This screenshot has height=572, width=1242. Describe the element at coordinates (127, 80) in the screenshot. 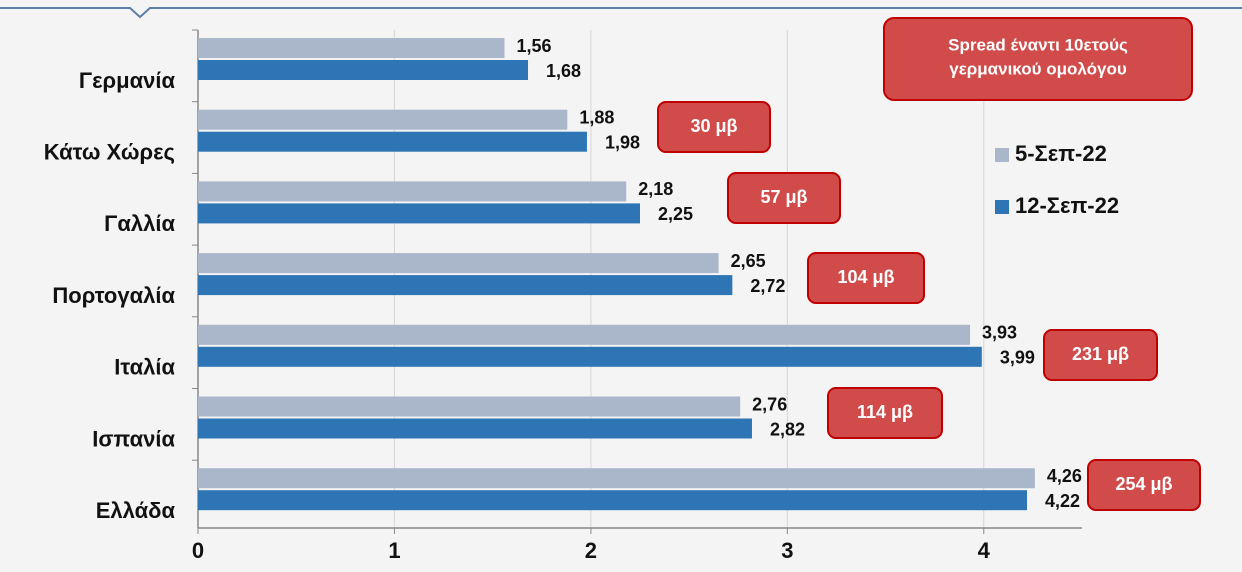

I see `category-label: Γερμανία` at that location.